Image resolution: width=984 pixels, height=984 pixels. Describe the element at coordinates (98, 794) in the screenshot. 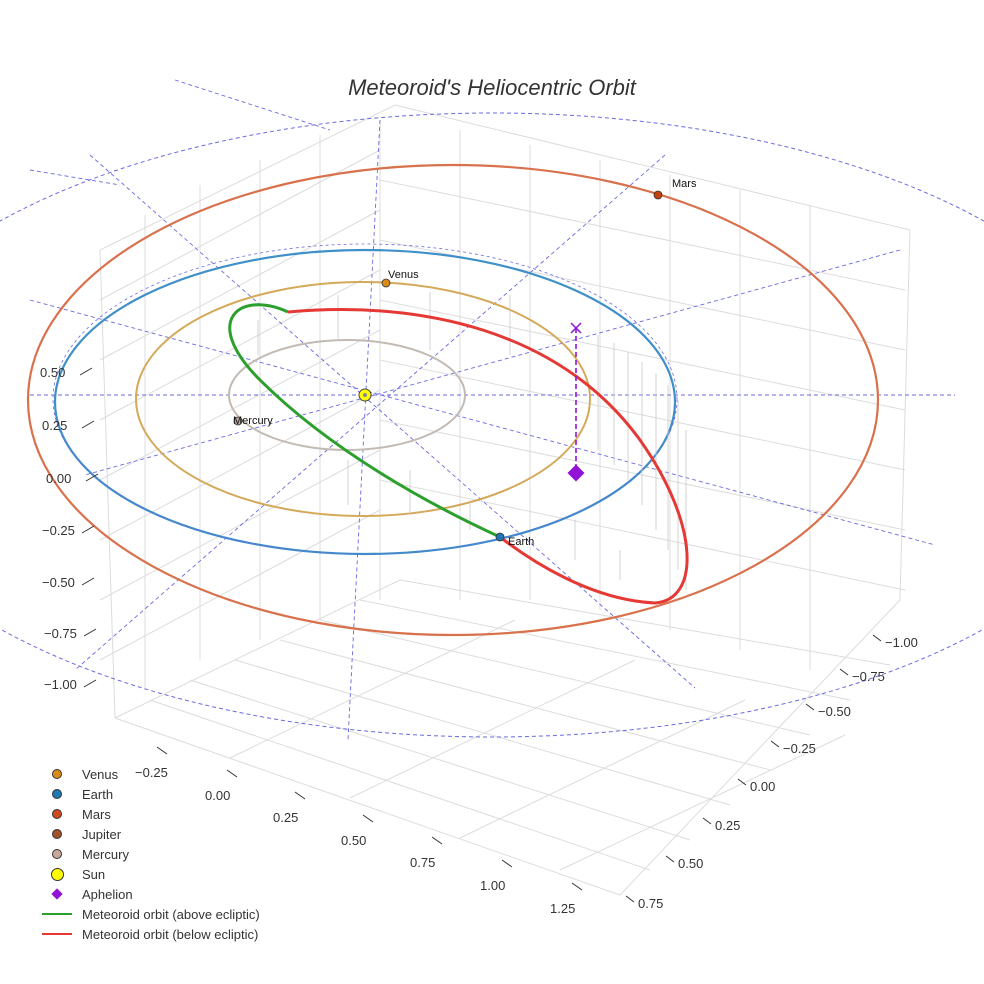

I see `legend-label: Earth` at that location.